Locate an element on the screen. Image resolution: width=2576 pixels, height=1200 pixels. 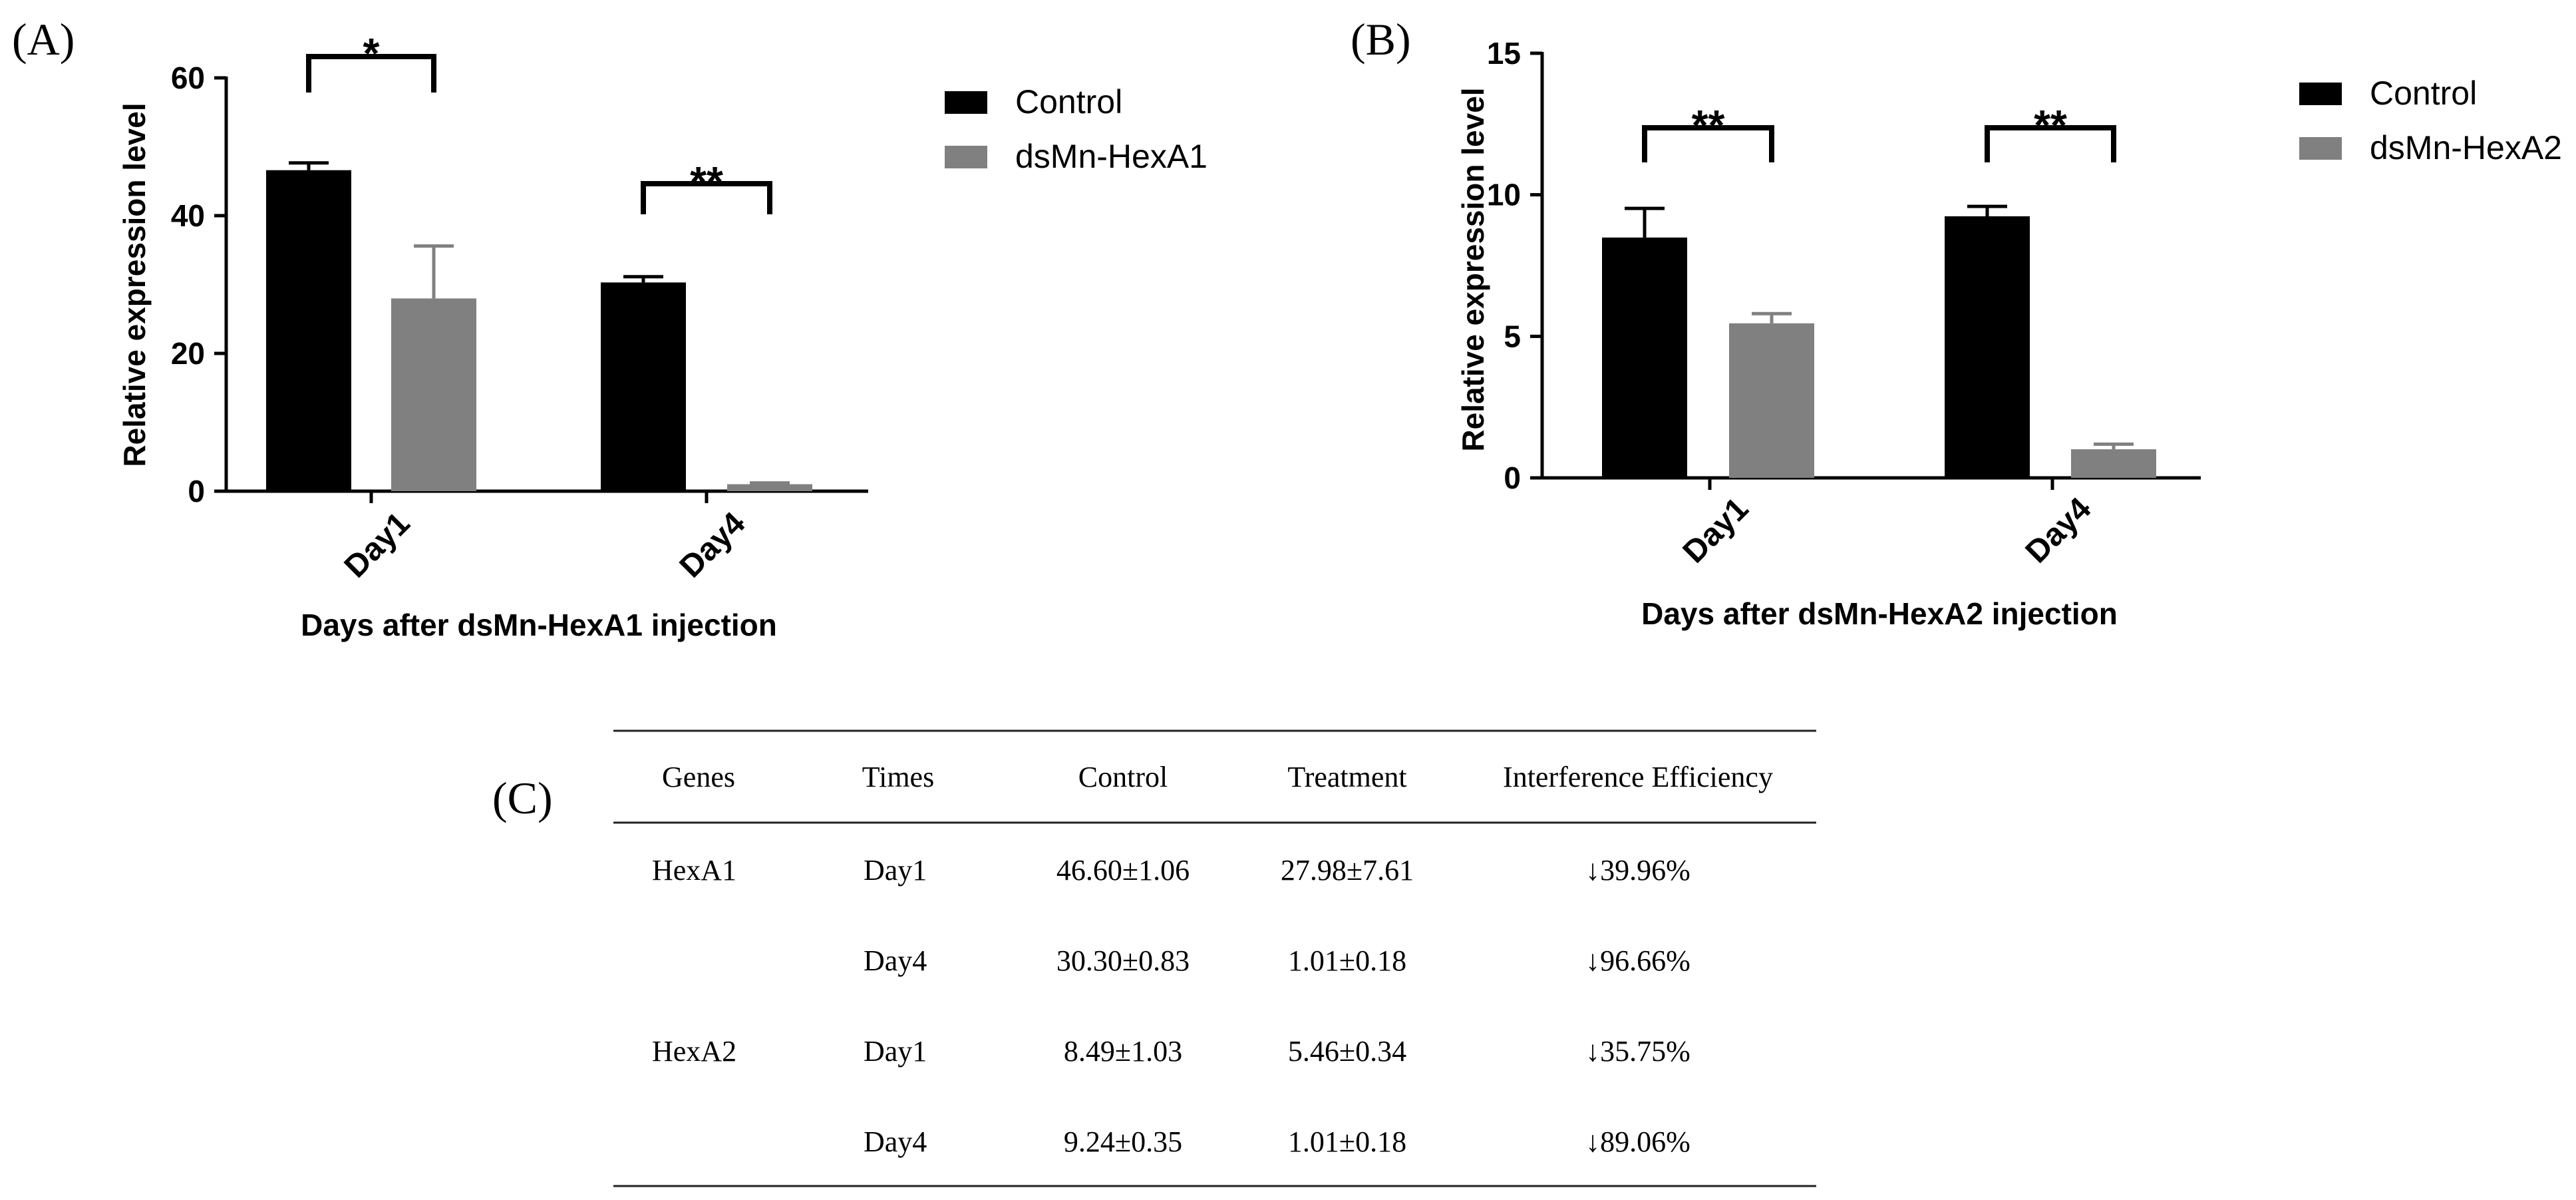
y-tick-label: 5 is located at coordinates (1512, 336).